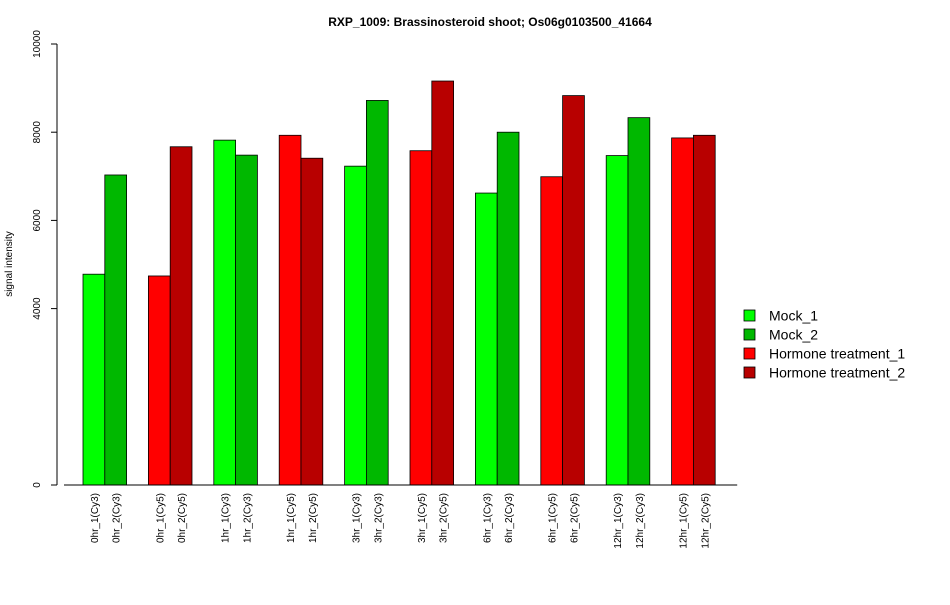 The width and height of the screenshot is (950, 605). What do you see at coordinates (37, 44) in the screenshot?
I see `y-tick-label-5: 10000` at bounding box center [37, 44].